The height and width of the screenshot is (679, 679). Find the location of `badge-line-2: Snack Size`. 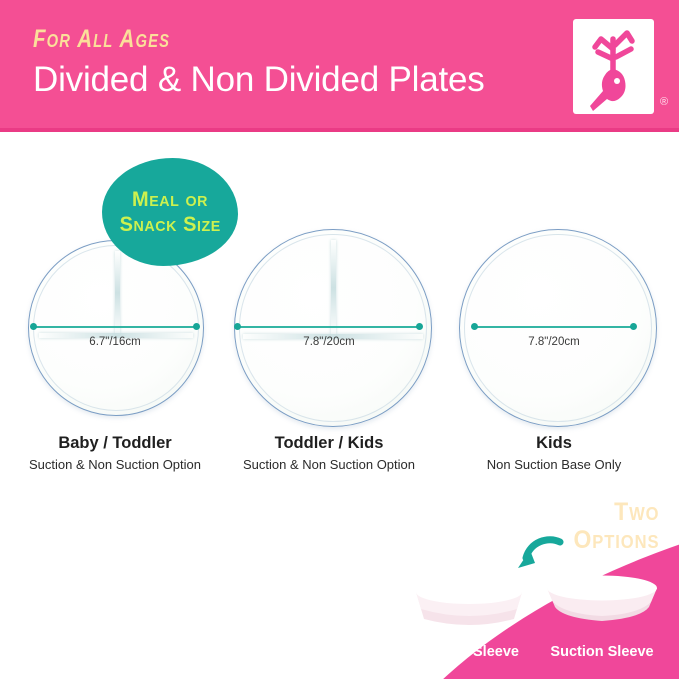

badge-line-2: Snack Size is located at coordinates (170, 224).